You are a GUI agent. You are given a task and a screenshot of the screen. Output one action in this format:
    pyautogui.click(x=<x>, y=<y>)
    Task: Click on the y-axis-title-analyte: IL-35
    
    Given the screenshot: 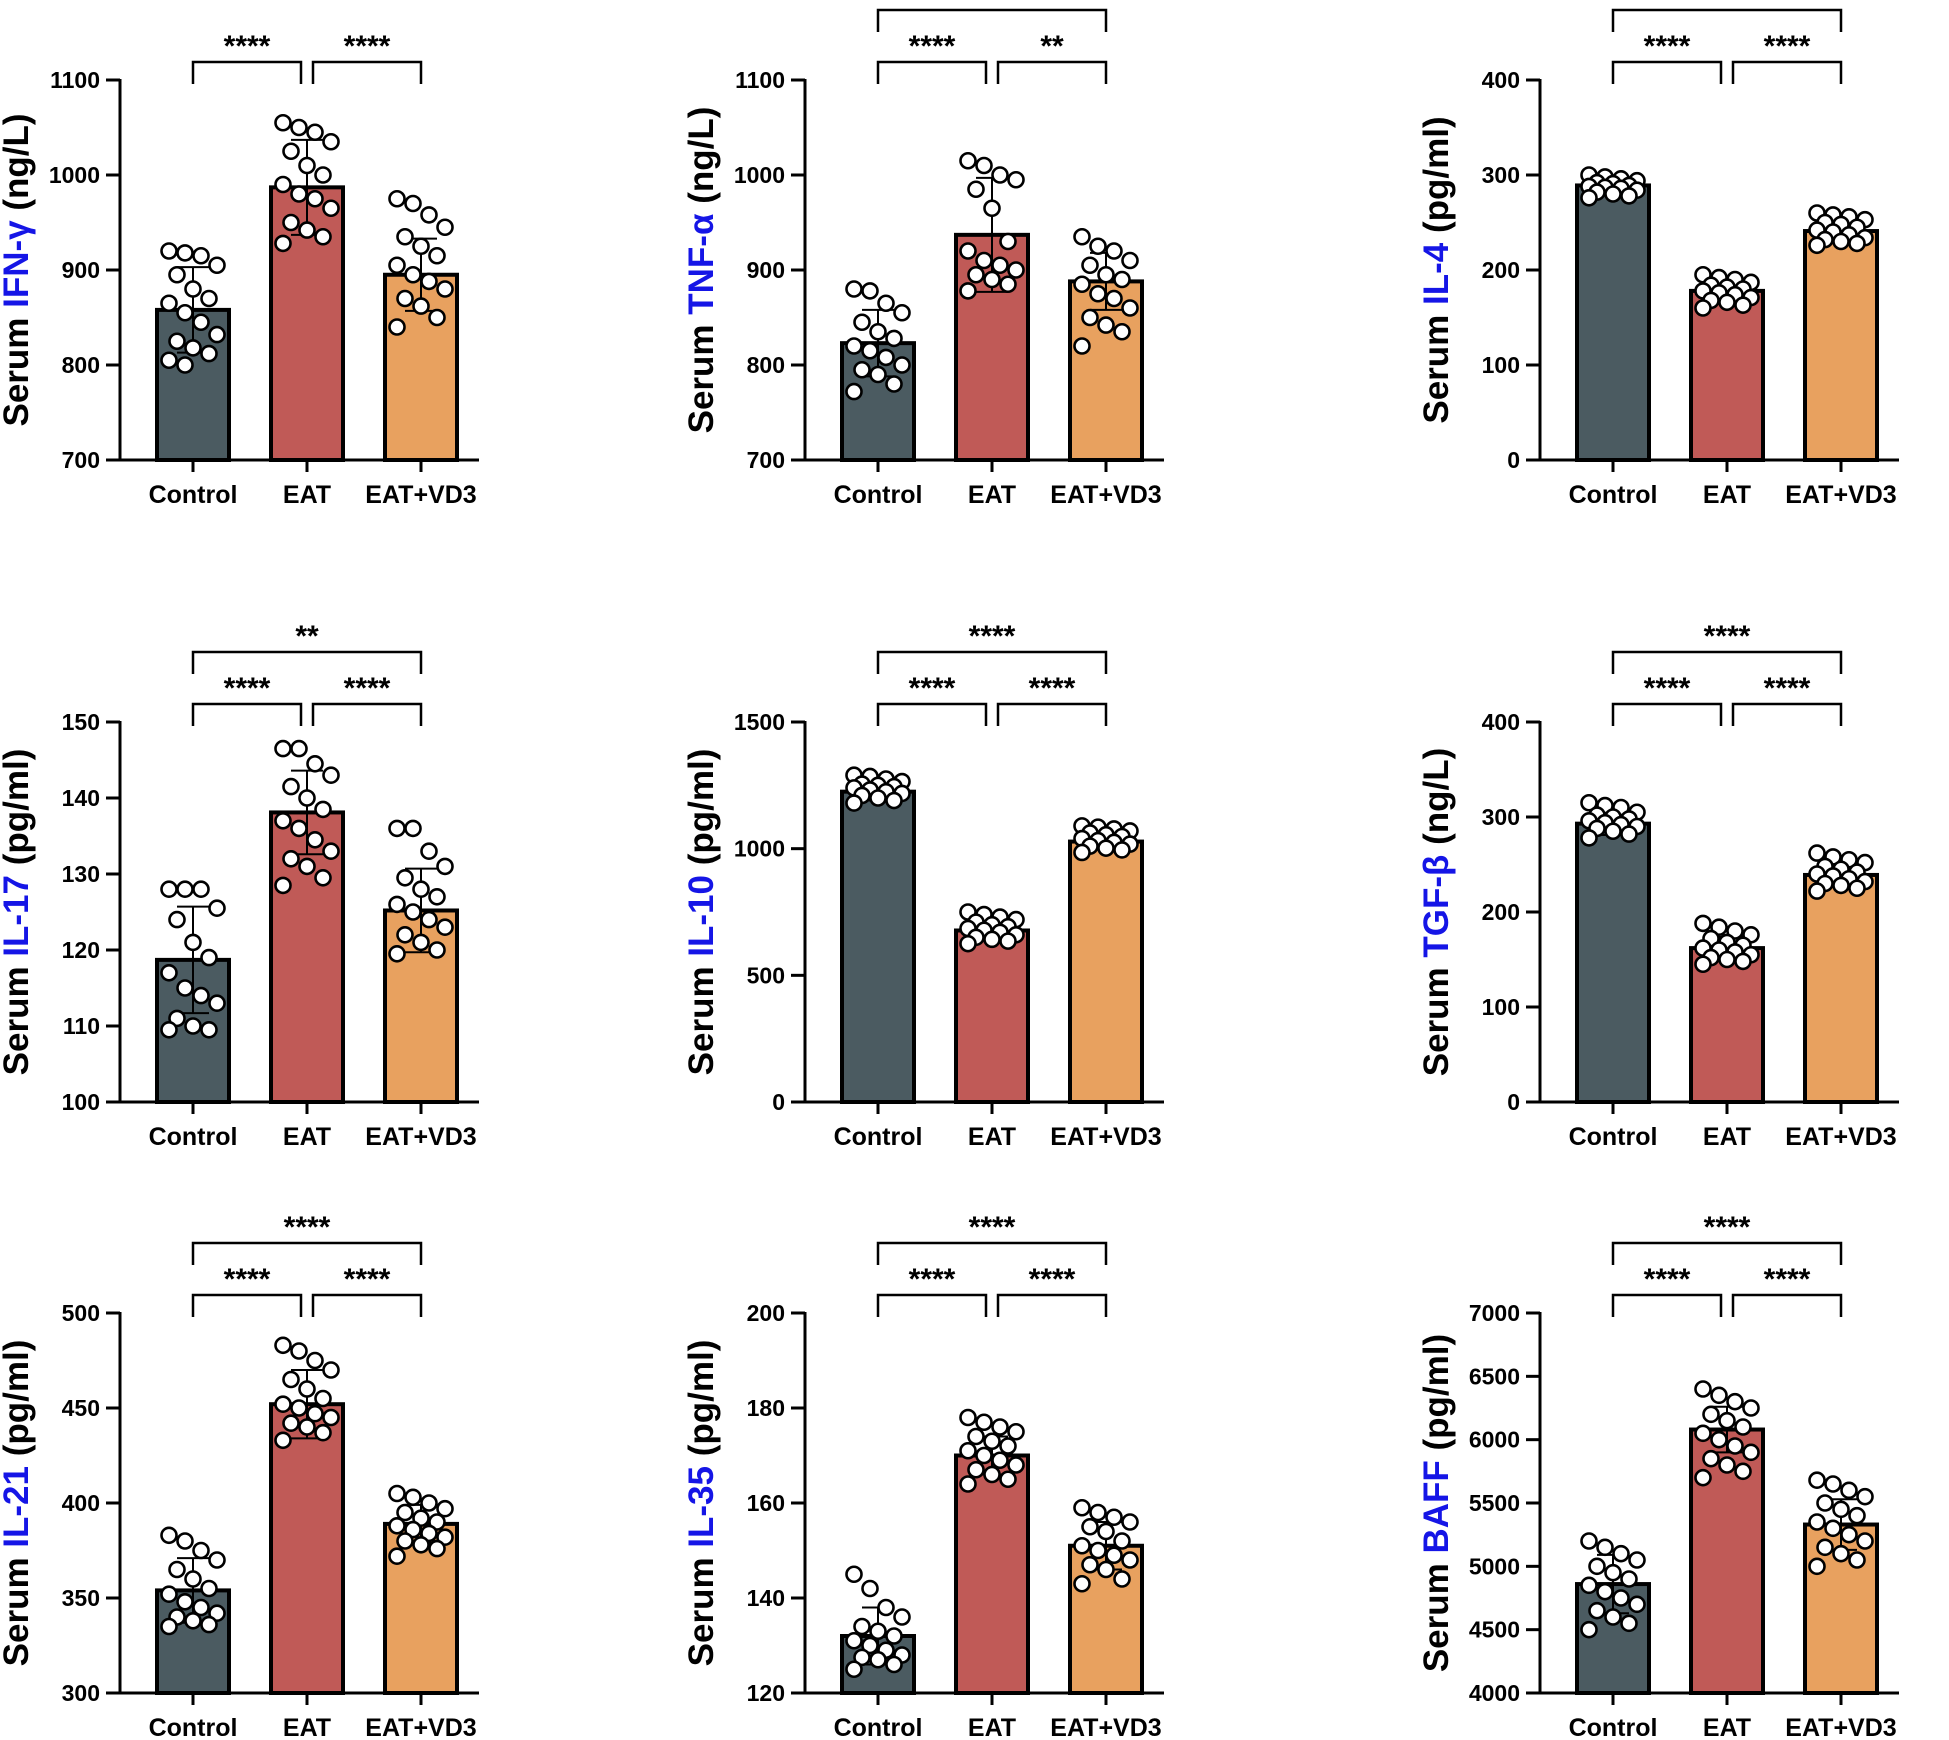 What is the action you would take?
    pyautogui.click(x=701, y=1507)
    